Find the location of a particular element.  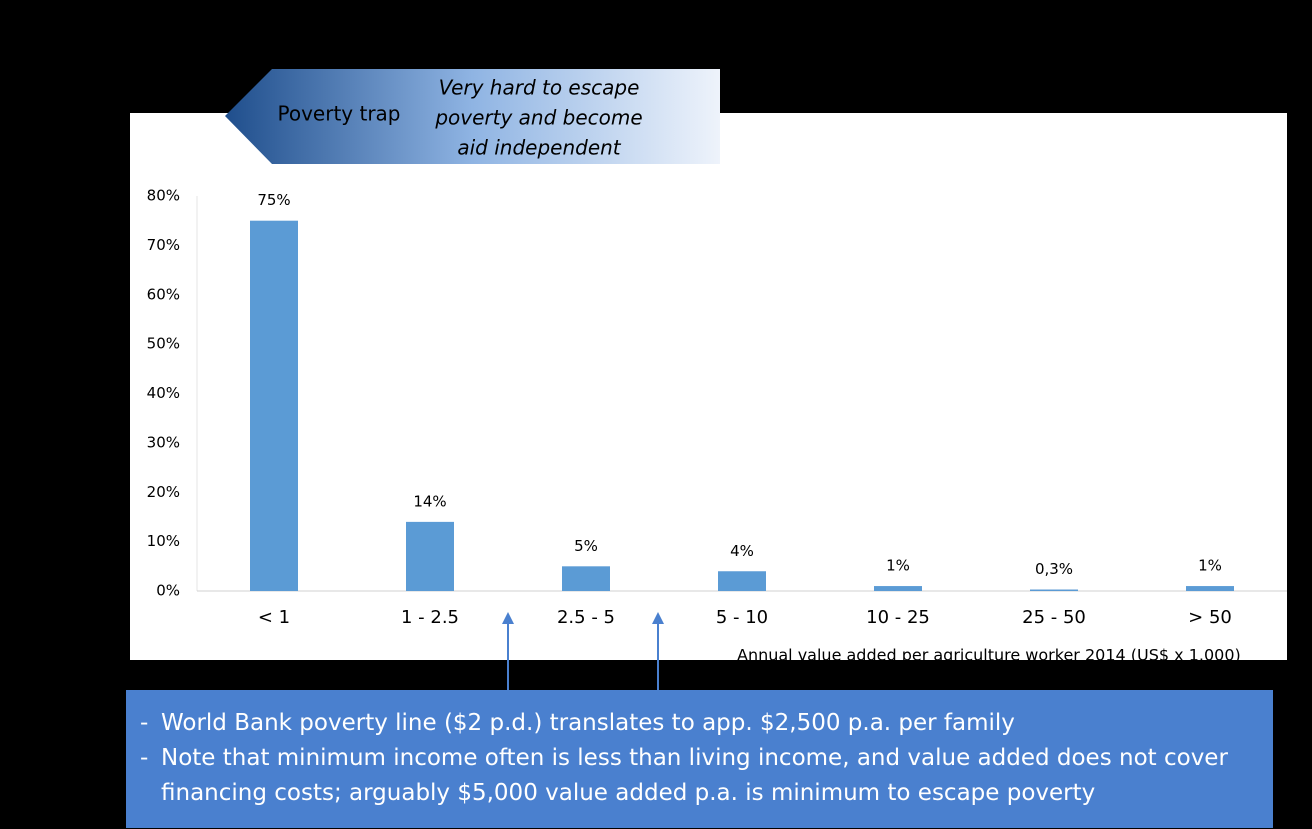

y-tick-label: 70% is located at coordinates (163, 245).